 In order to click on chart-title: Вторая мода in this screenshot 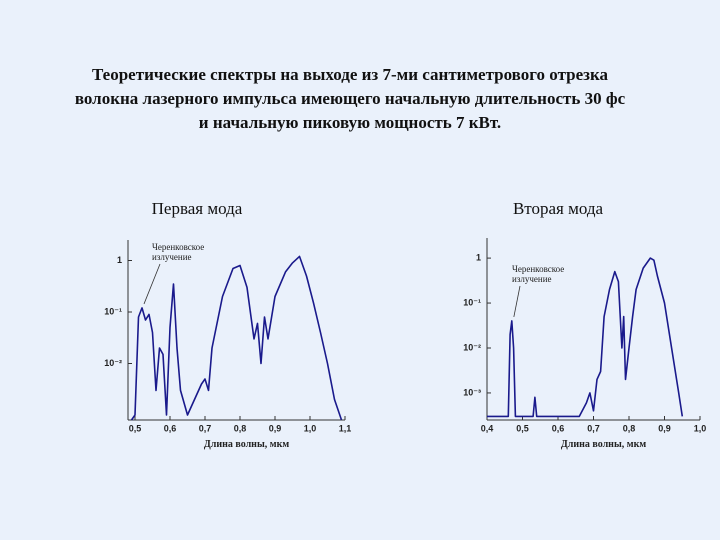, I will do `click(558, 208)`.